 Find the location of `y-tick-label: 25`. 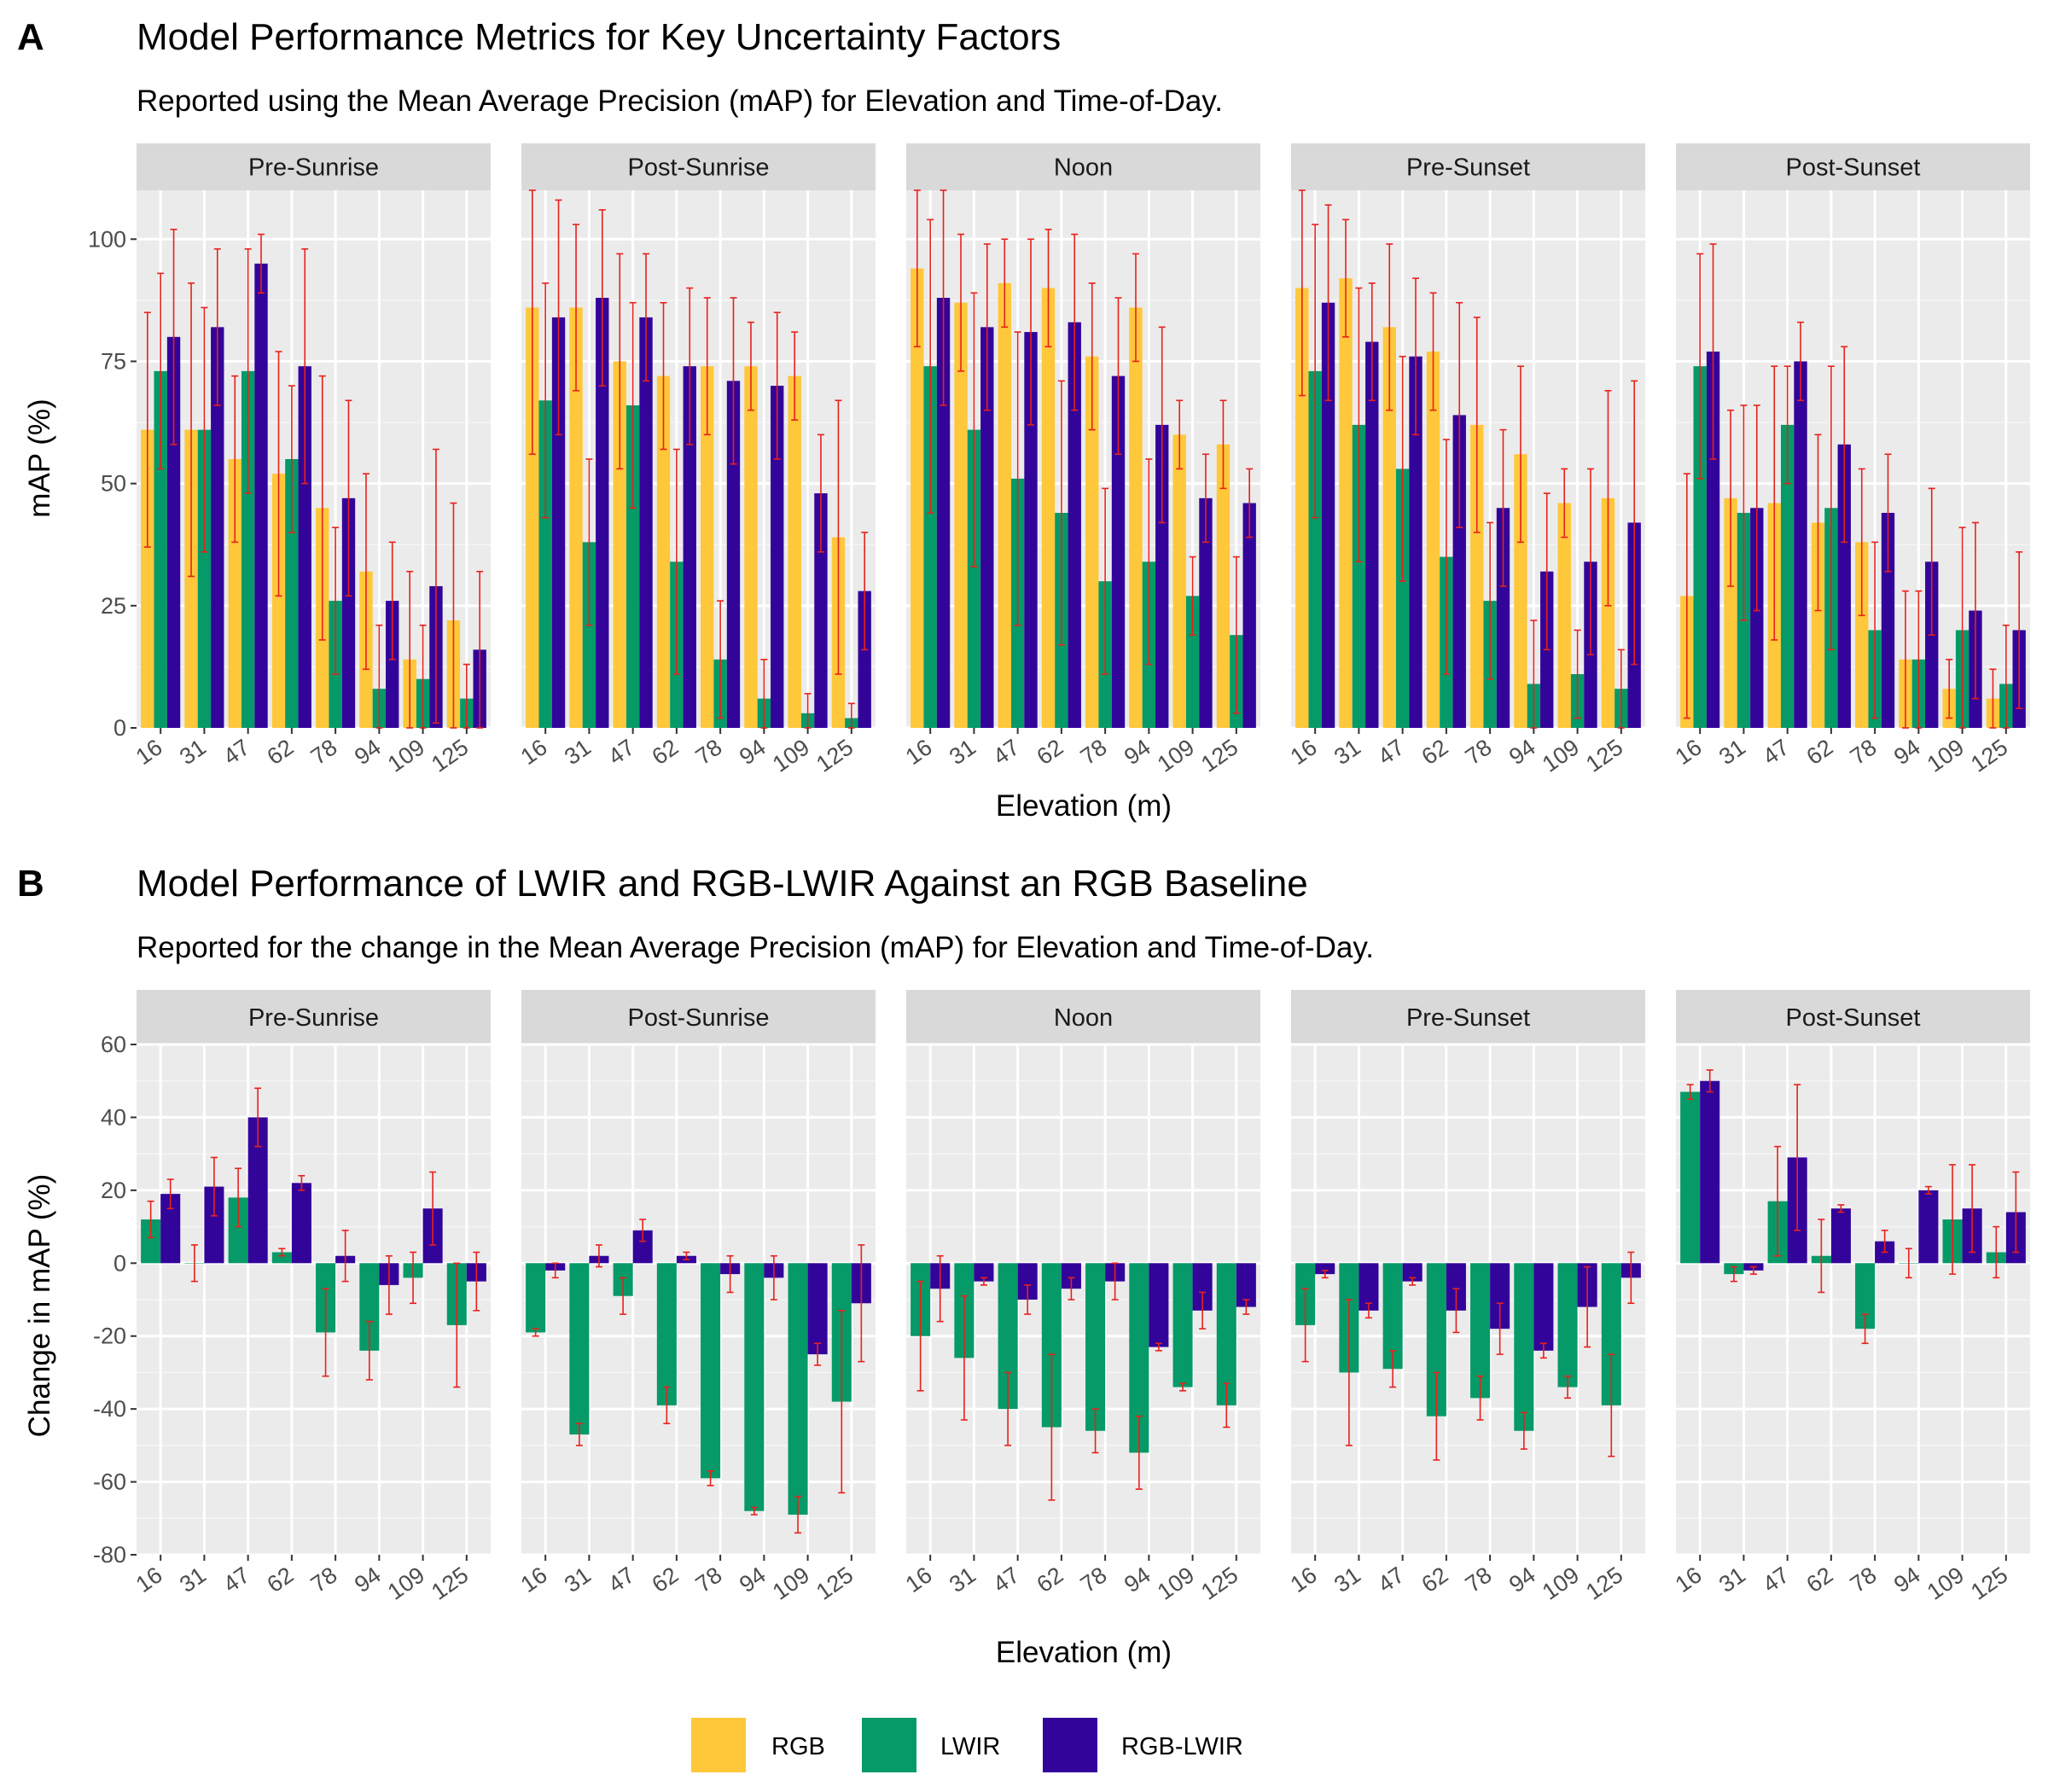

y-tick-label: 25 is located at coordinates (114, 606).